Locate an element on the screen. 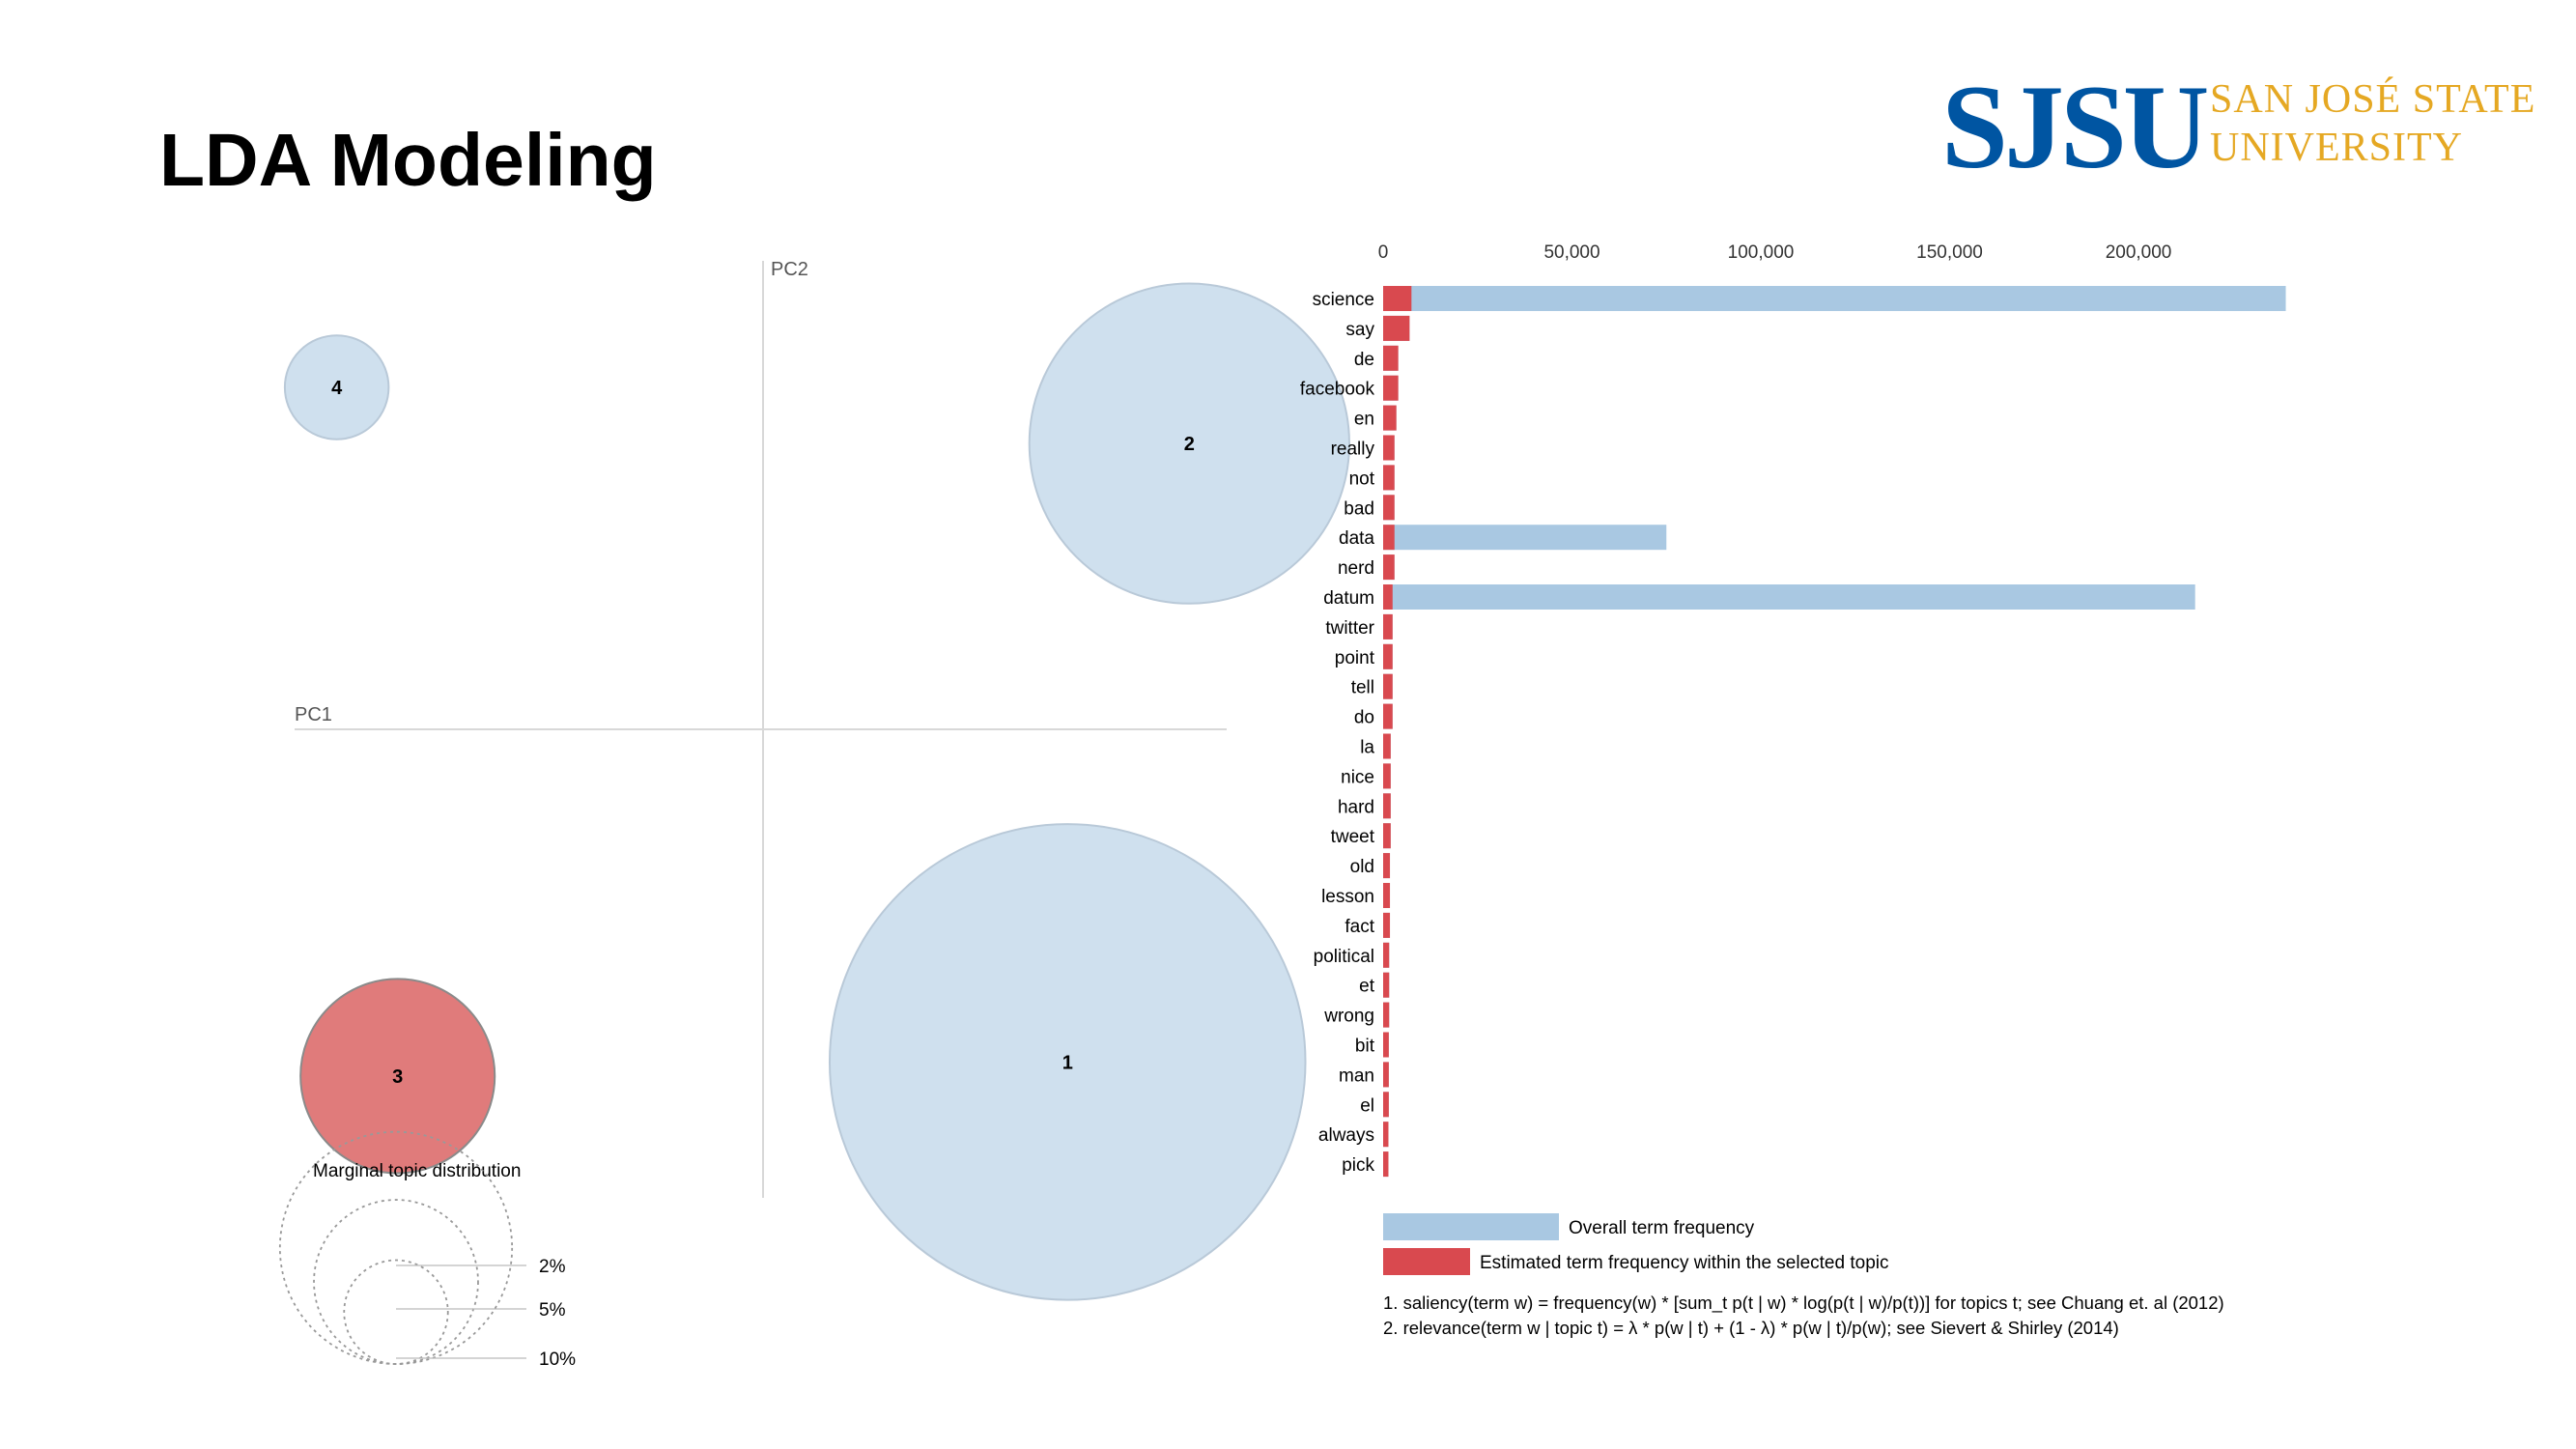 The image size is (2576, 1449). term-row-fact: fact is located at coordinates (1368, 925).